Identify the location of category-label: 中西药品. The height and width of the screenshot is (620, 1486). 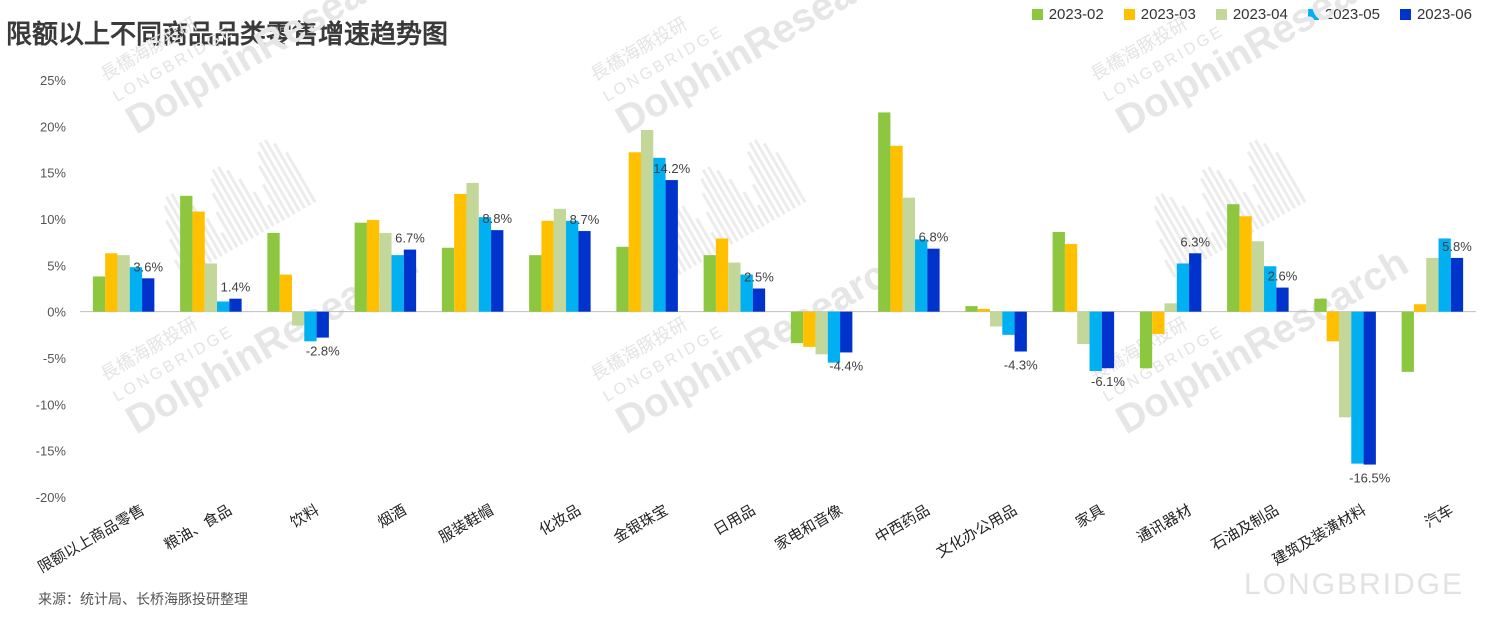
(902, 524).